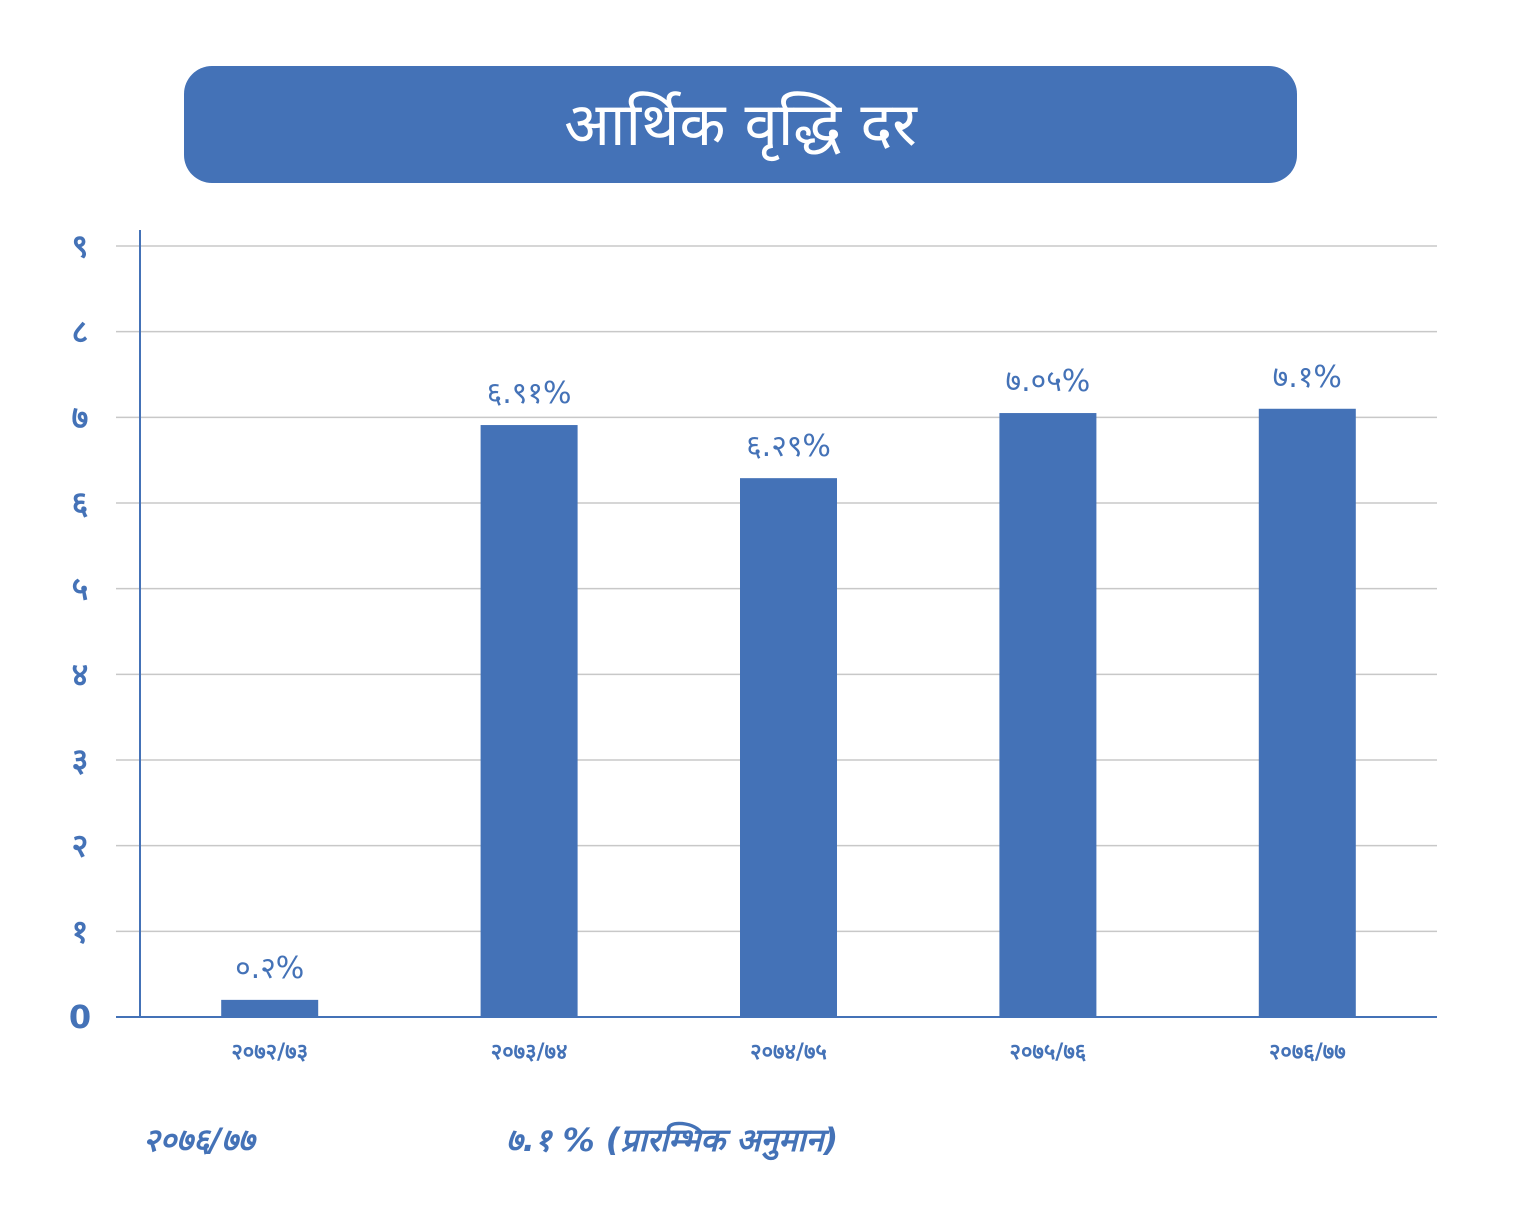 The image size is (1521, 1205). I want to click on x-tick-label: २०७५/७६, so click(1048, 1052).